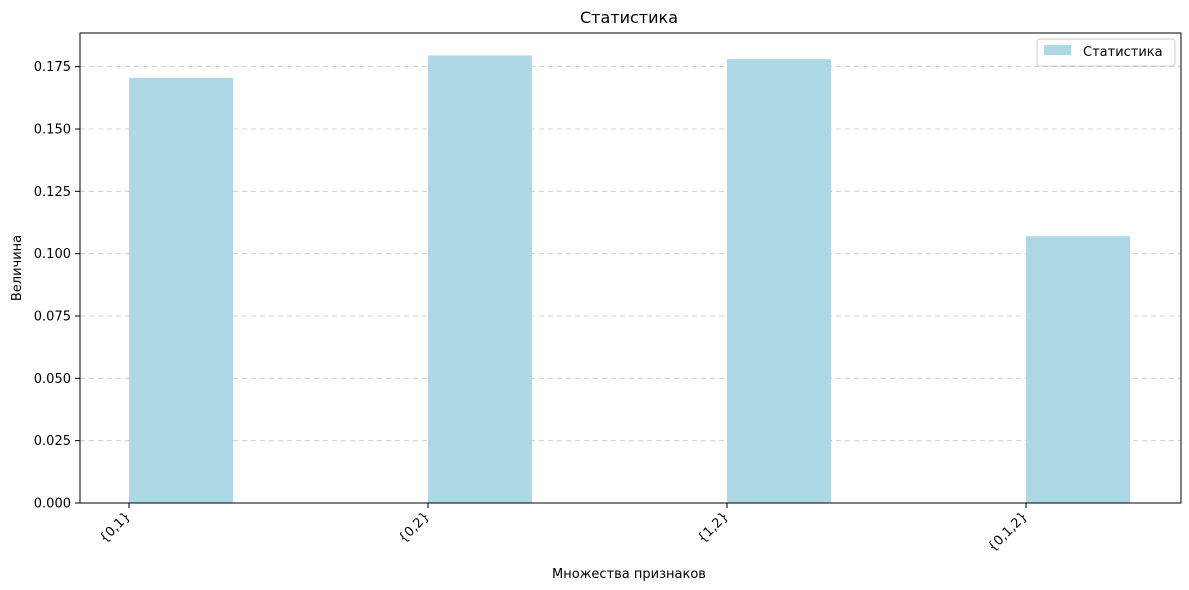 The width and height of the screenshot is (1189, 590). What do you see at coordinates (52, 379) in the screenshot?
I see `y-tick-label: 0.050` at bounding box center [52, 379].